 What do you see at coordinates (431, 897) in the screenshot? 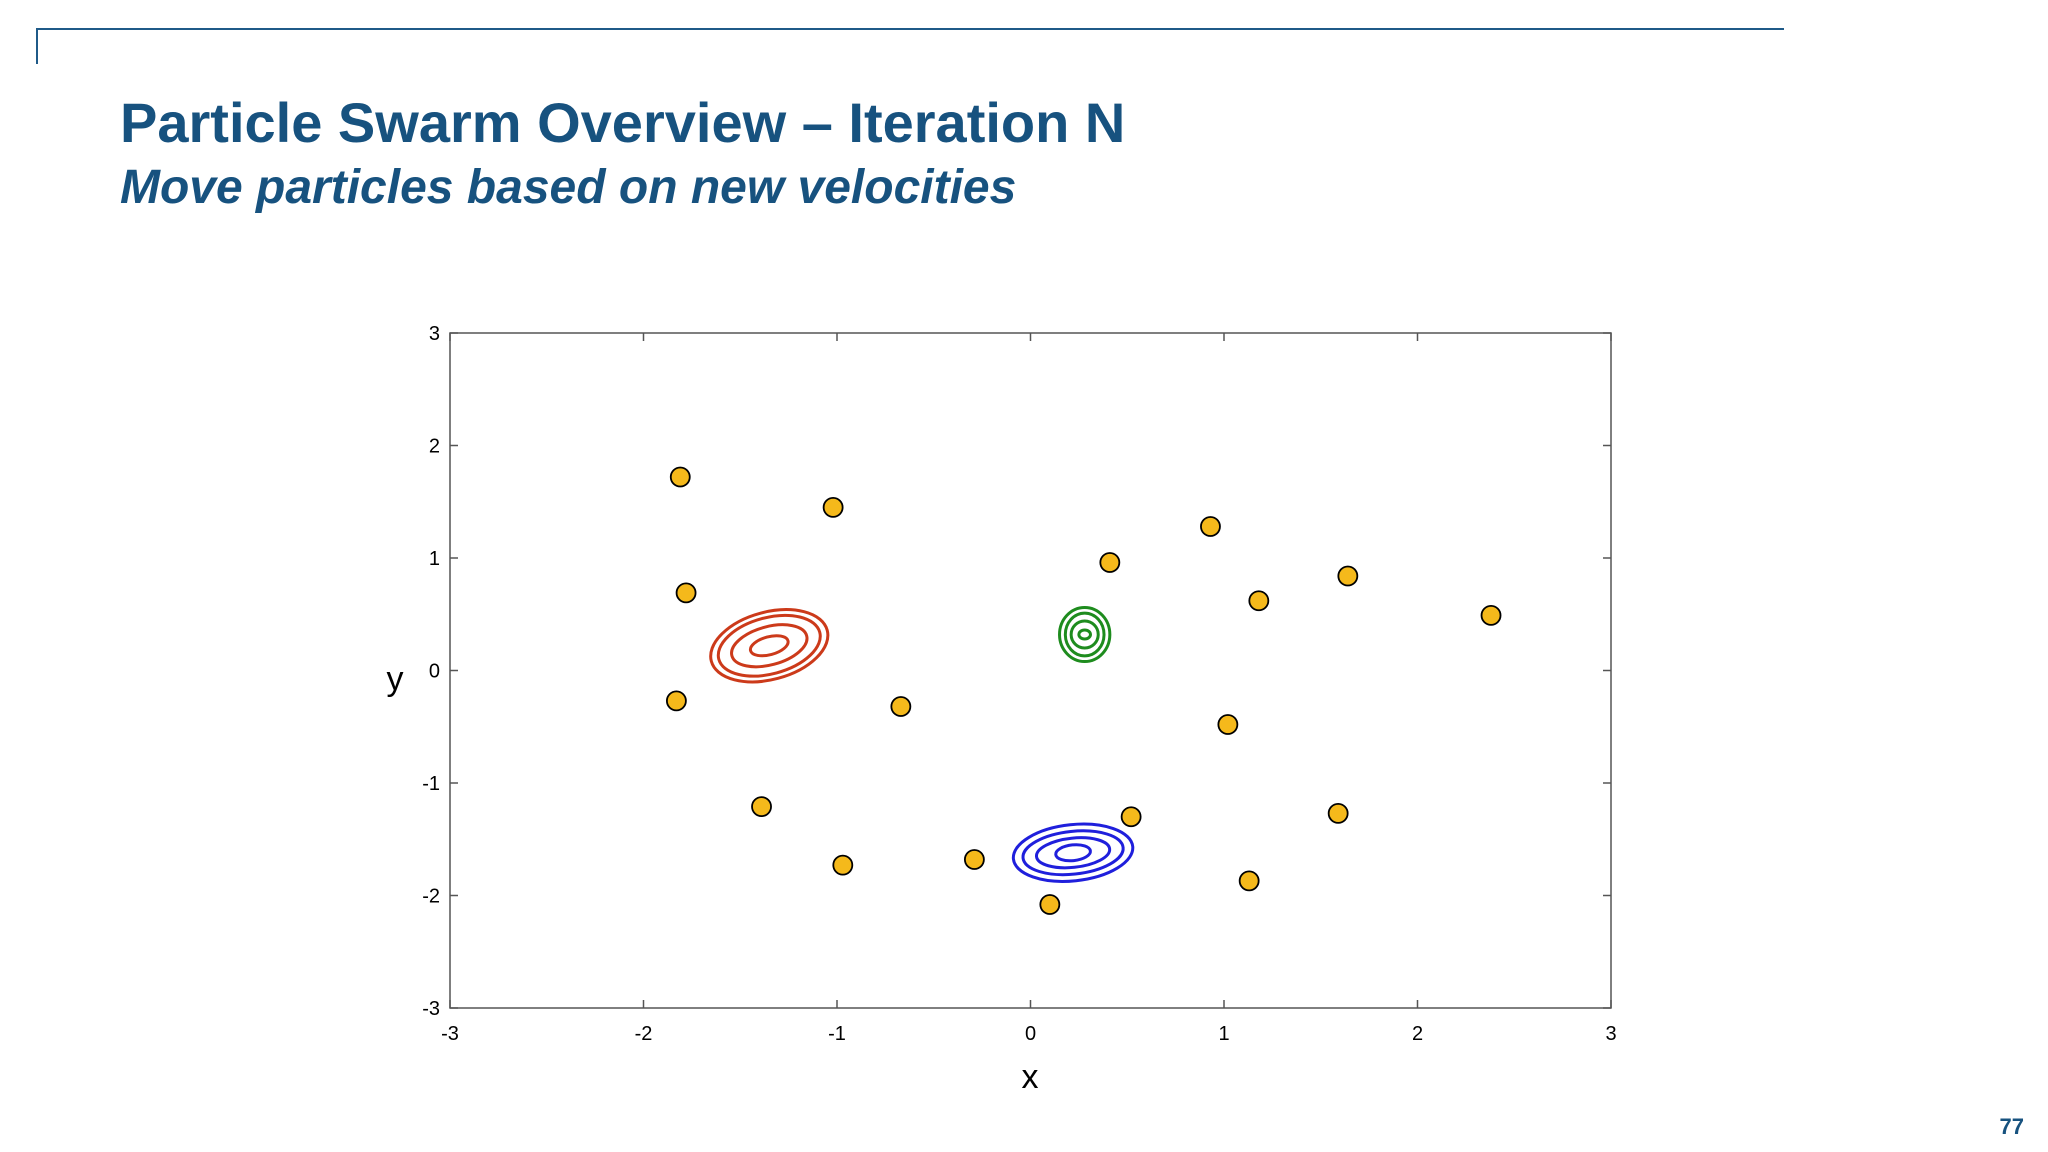
I see `y-tick-label: -2` at bounding box center [431, 897].